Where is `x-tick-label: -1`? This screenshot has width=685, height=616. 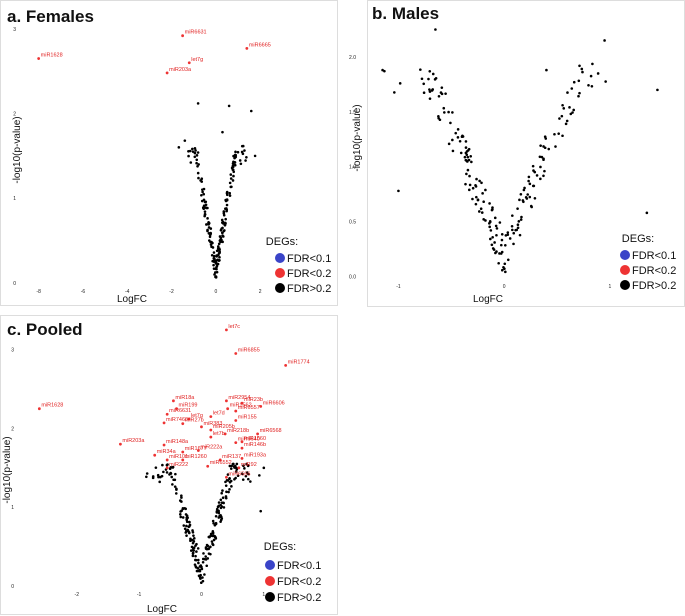 x-tick-label: -1 is located at coordinates (398, 287).